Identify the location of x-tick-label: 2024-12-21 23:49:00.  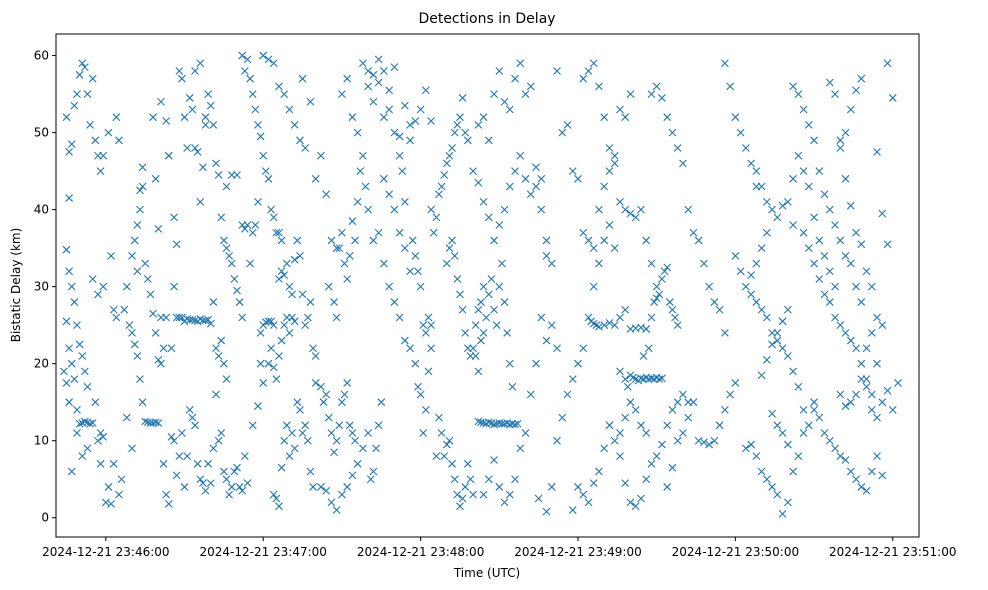
(577, 552).